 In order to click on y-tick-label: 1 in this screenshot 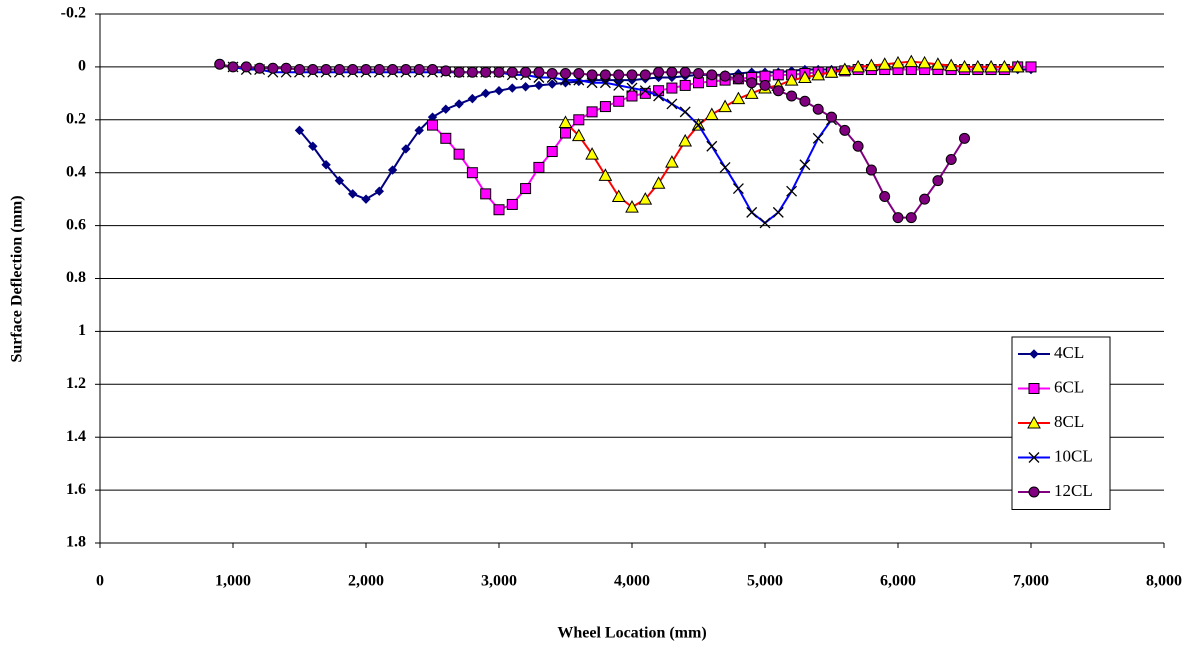, I will do `click(82, 330)`.